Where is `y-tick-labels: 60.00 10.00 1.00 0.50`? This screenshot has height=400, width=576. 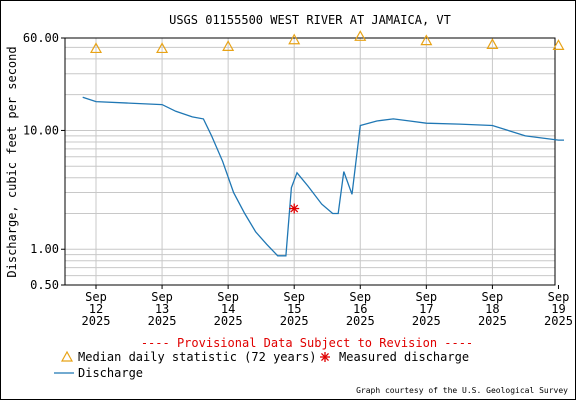 y-tick-labels: 60.00 10.00 1.00 0.50 is located at coordinates (44, 161).